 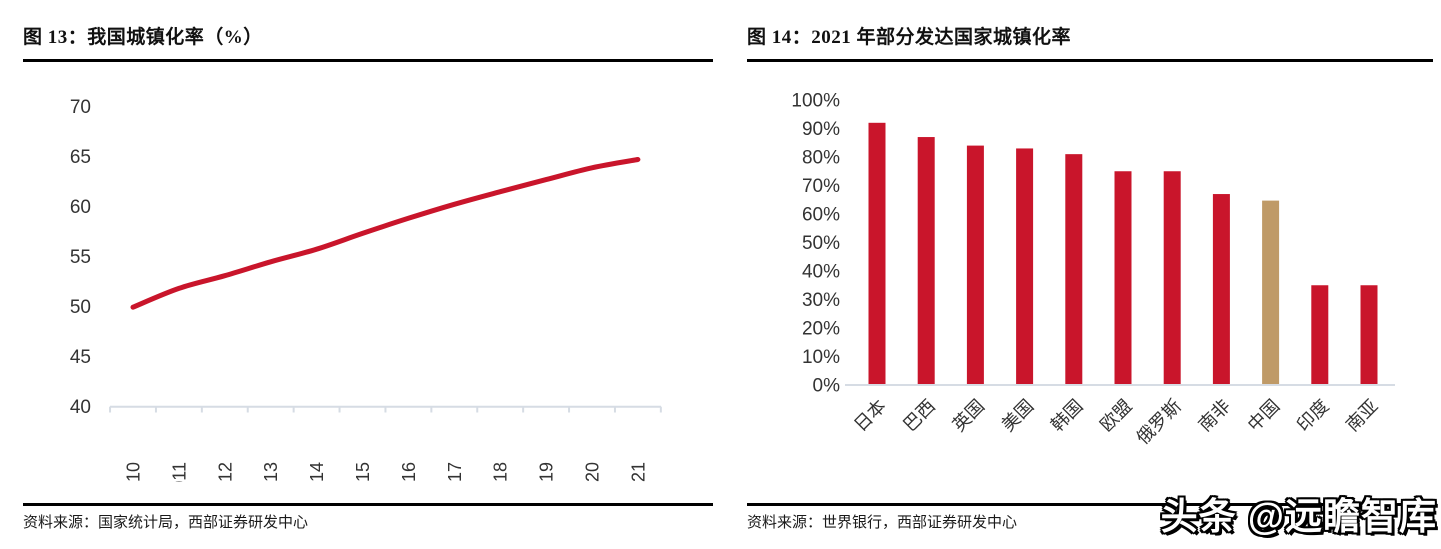 I want to click on y-tick-label: 40%, so click(x=821, y=272).